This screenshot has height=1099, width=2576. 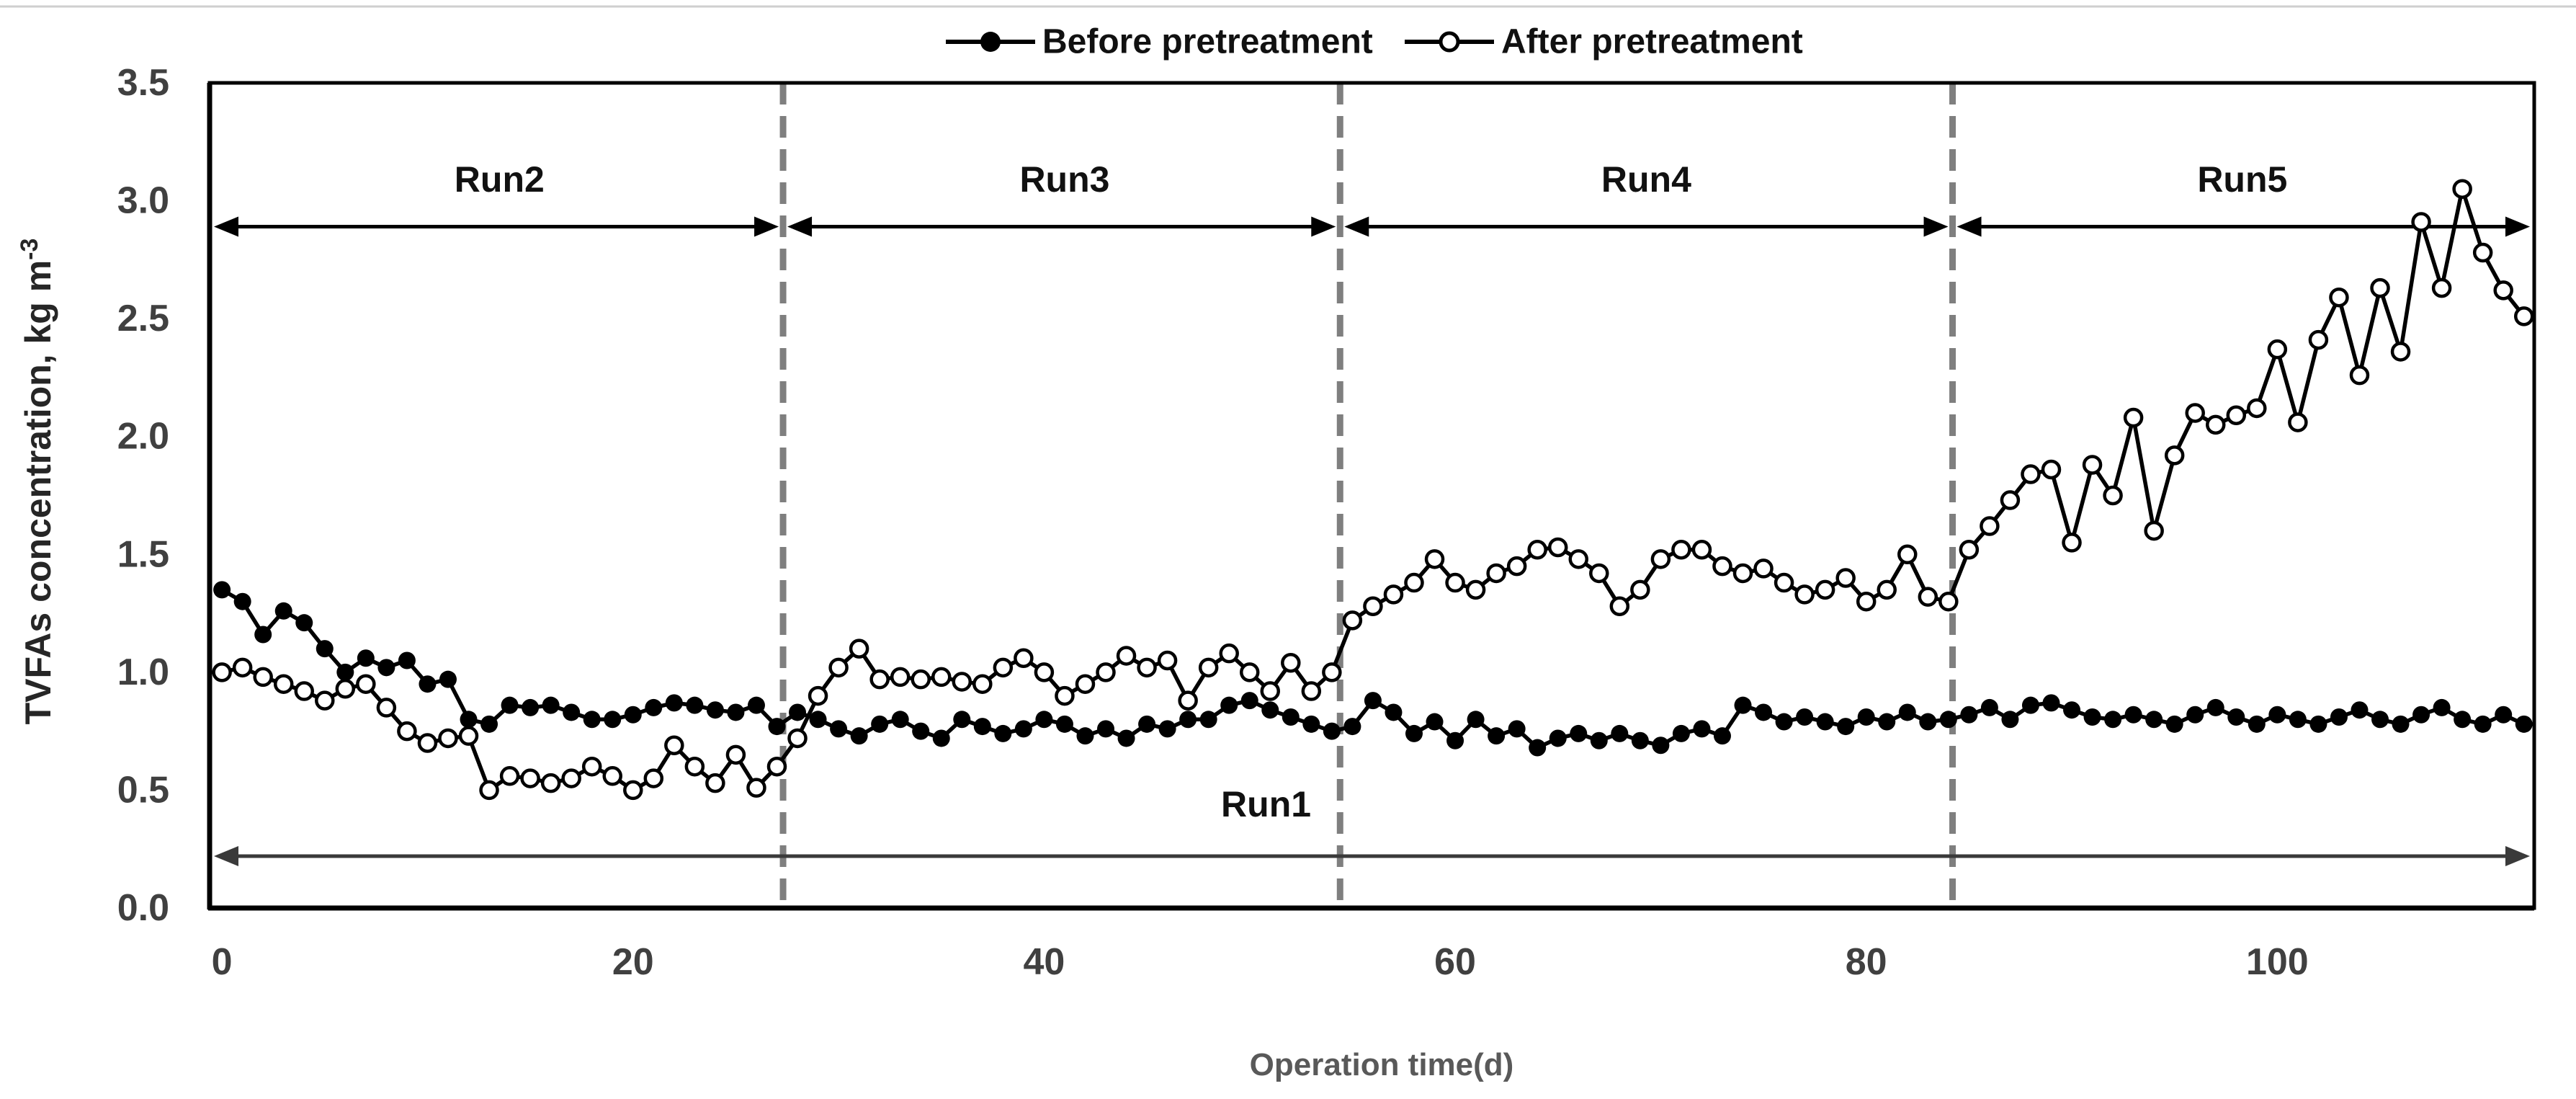 I want to click on chart-legend: Before pretreatment After pretreatment, so click(x=1374, y=42).